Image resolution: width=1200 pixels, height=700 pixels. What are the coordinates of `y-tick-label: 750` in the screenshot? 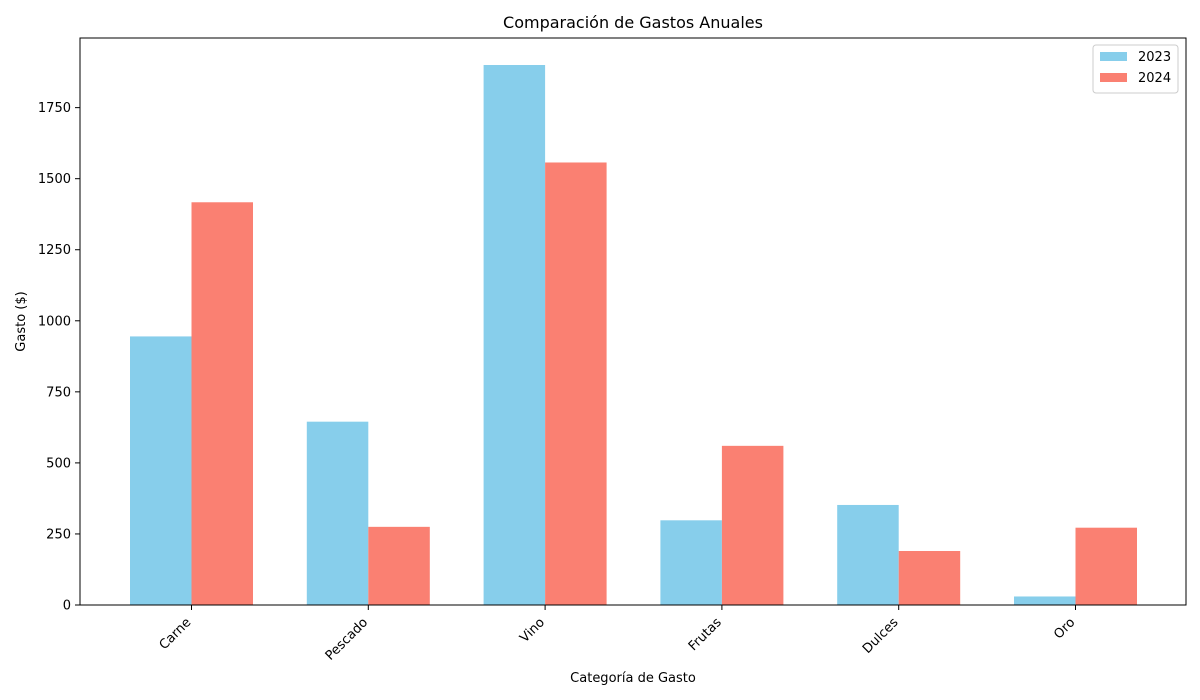 It's located at (58, 392).